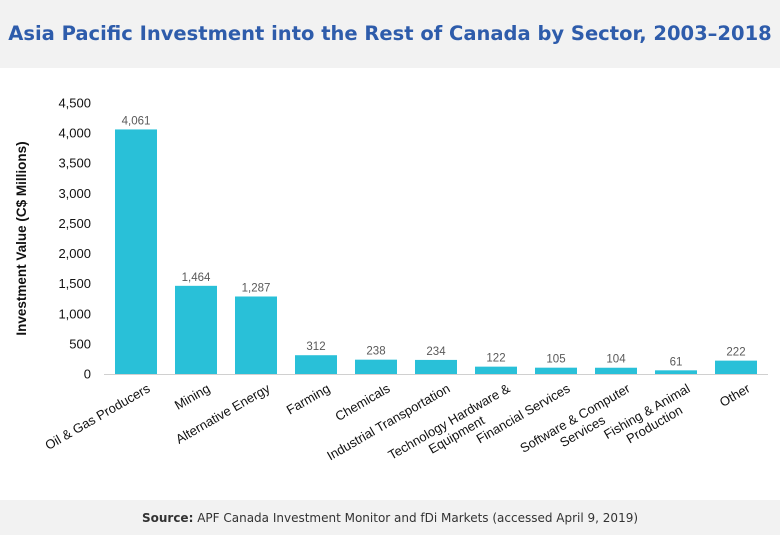  What do you see at coordinates (74, 313) in the screenshot?
I see `y-tick-label: 1,000` at bounding box center [74, 313].